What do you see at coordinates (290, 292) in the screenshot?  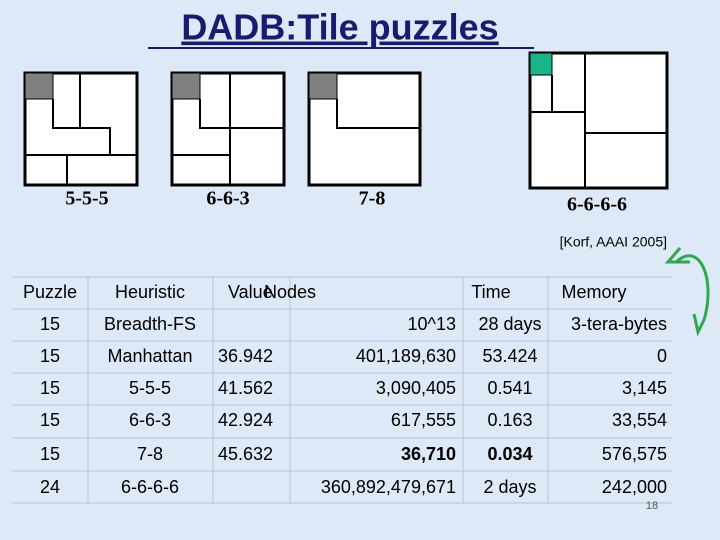 I see `column-header: Nodes` at bounding box center [290, 292].